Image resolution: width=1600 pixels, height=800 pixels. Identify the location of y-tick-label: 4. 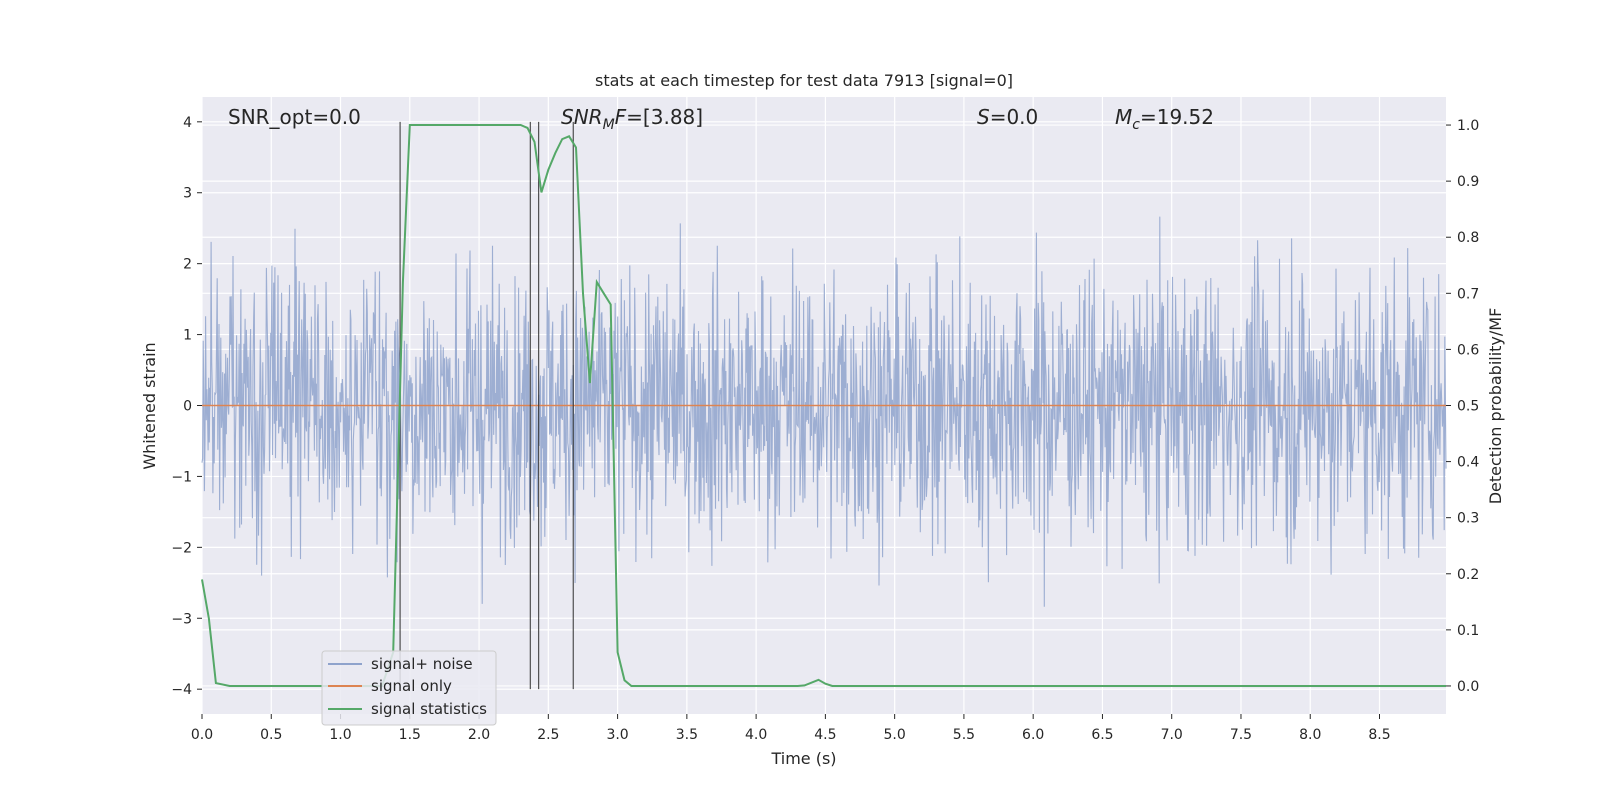
(187, 123).